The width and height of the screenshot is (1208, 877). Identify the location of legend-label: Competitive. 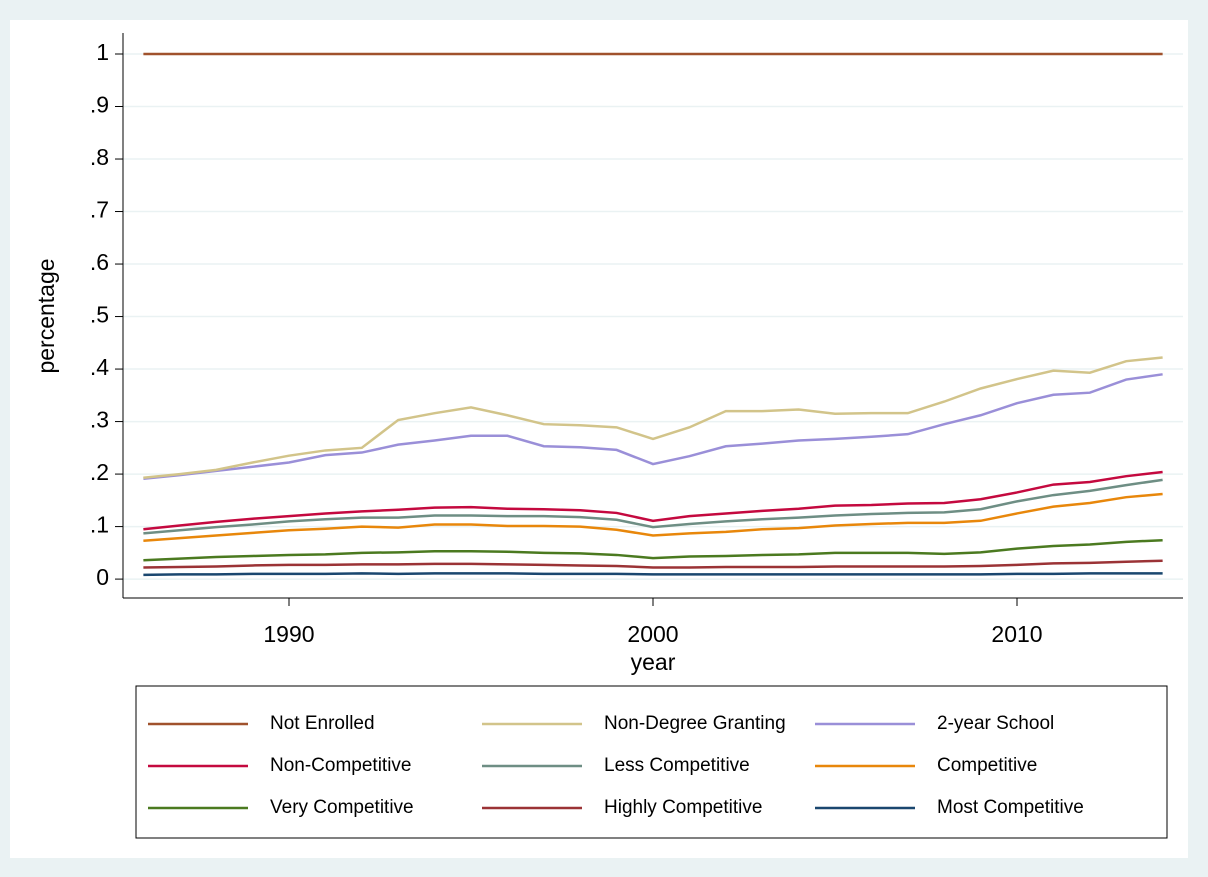
(987, 765).